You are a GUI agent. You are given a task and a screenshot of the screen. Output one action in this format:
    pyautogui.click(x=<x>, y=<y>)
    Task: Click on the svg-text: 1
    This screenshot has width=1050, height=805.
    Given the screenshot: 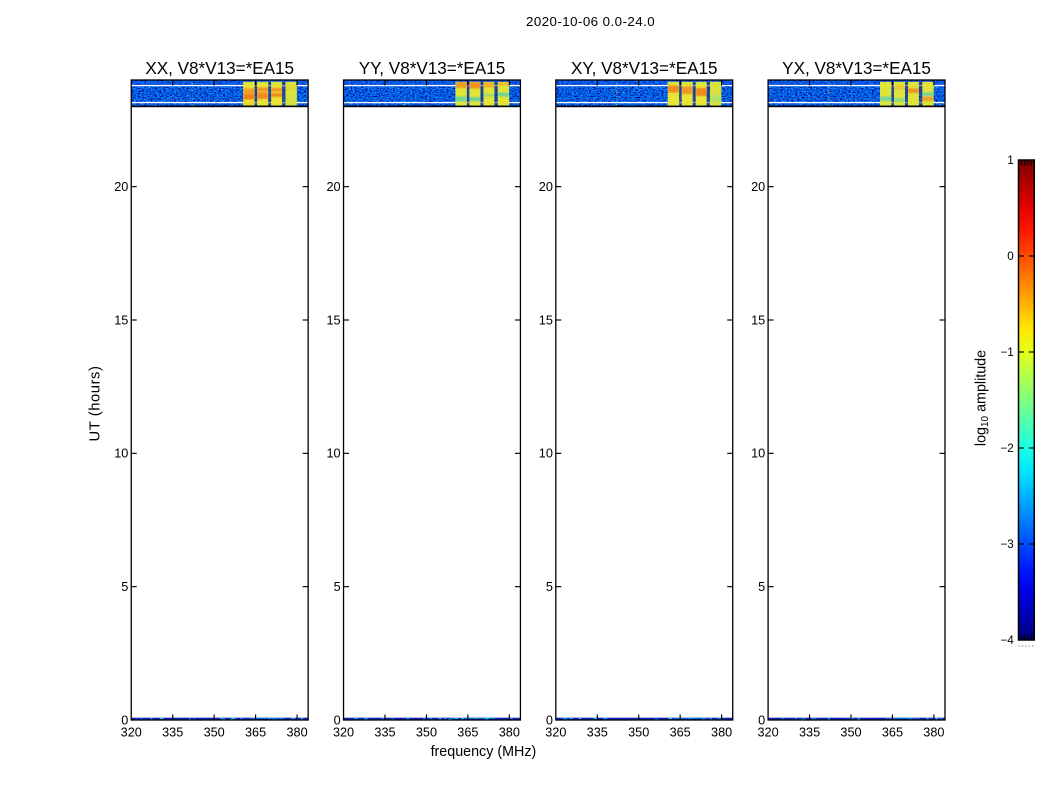 What is the action you would take?
    pyautogui.click(x=1010, y=160)
    